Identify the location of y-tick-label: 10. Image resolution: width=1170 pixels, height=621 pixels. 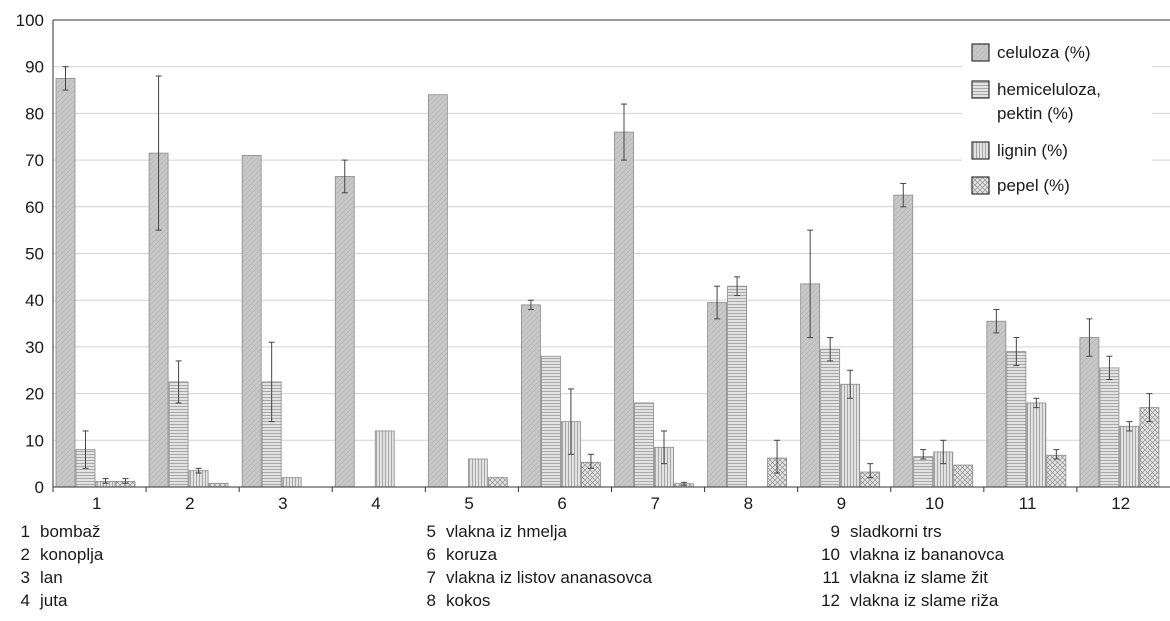
(34, 440).